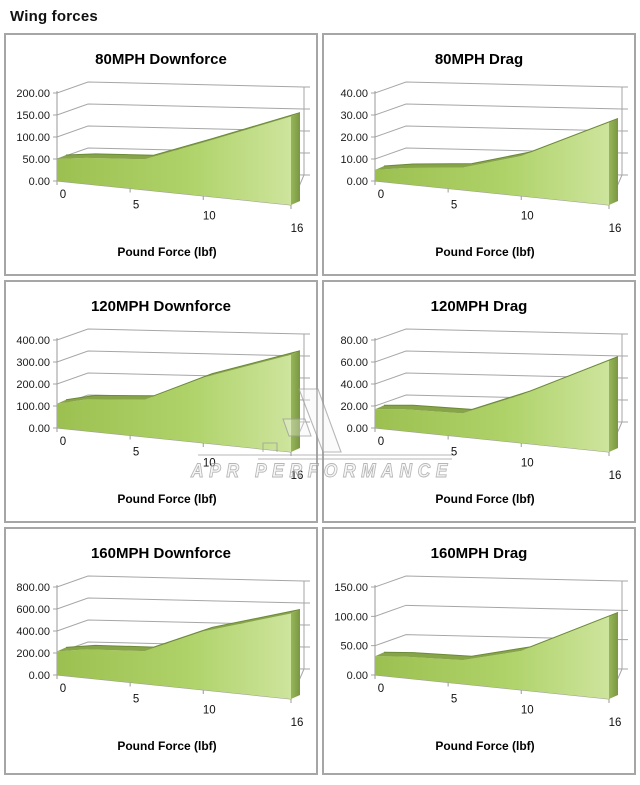 Image resolution: width=640 pixels, height=785 pixels. Describe the element at coordinates (479, 553) in the screenshot. I see `chart-title: 160MPH Drag` at that location.